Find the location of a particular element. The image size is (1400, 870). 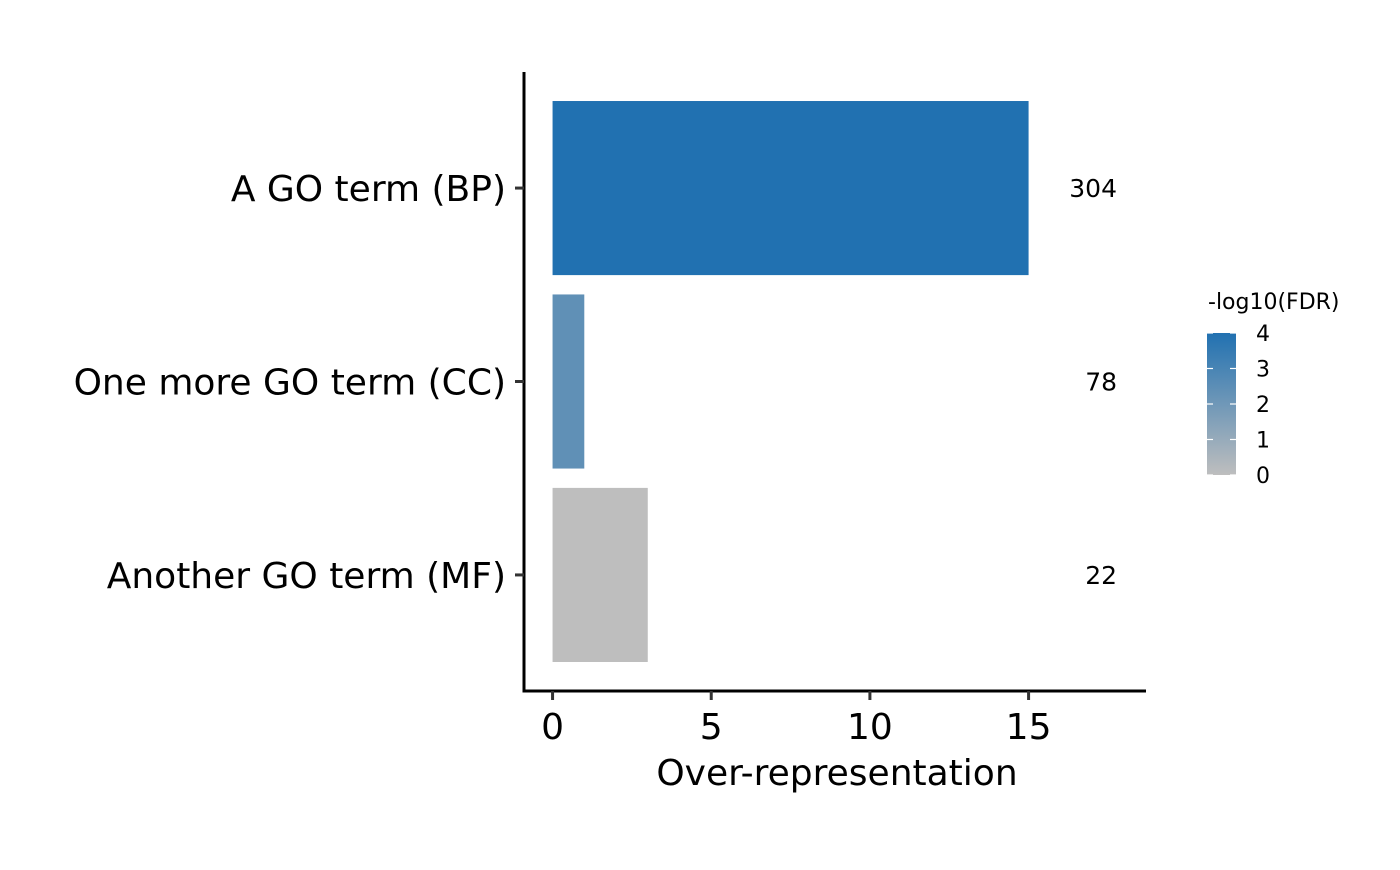

legend-tick-label: 2 is located at coordinates (1263, 405).